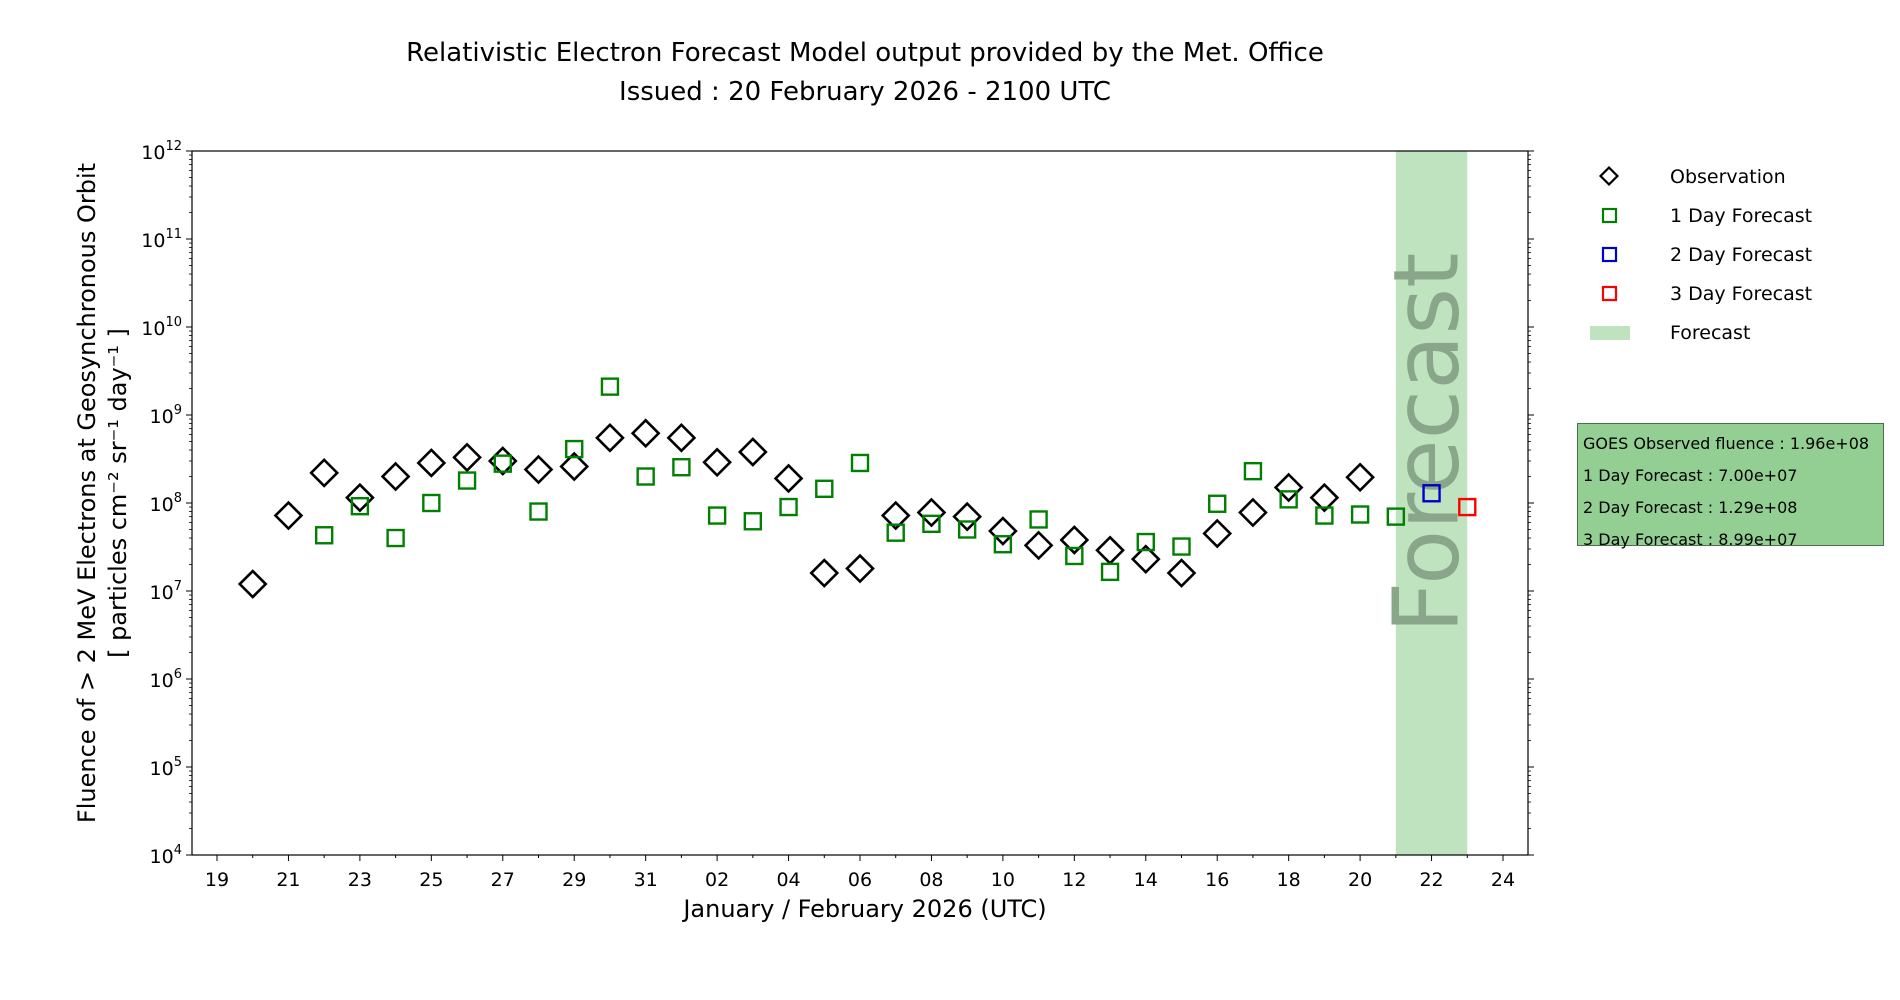 The height and width of the screenshot is (1000, 1900). Describe the element at coordinates (1074, 880) in the screenshot. I see `x-tick-label: 12` at that location.